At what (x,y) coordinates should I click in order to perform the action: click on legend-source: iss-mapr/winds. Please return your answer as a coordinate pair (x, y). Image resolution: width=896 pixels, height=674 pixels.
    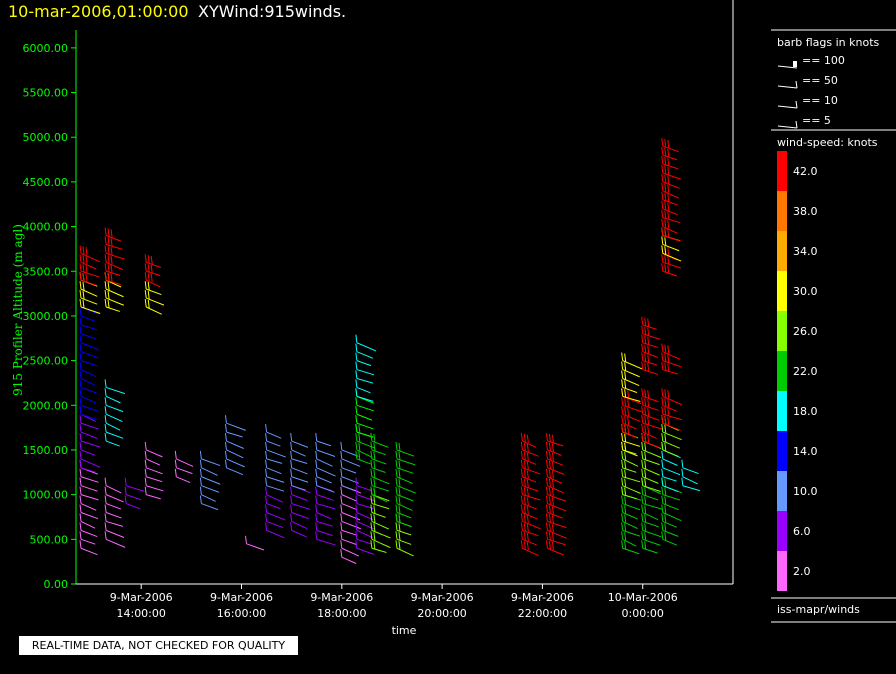
    Looking at the image, I should click on (818, 609).